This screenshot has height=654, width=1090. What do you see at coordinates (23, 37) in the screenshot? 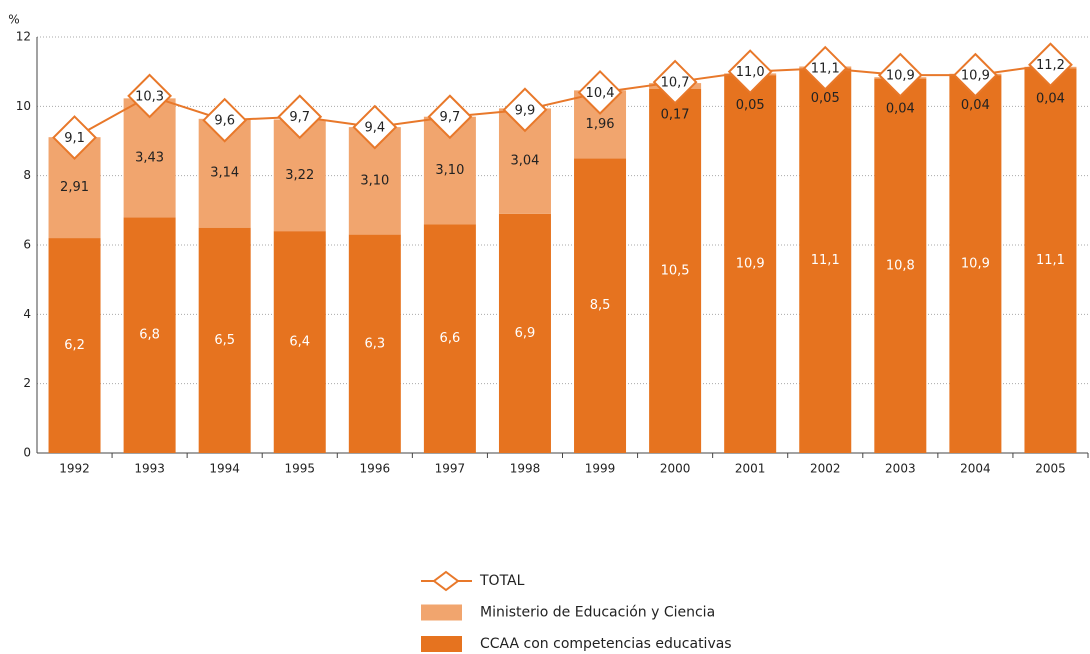
I see `y-tick-label: 12` at bounding box center [23, 37].